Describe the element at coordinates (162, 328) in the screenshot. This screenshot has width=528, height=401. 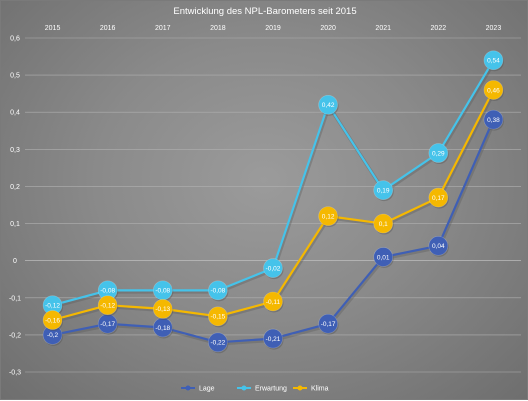
I see `data-label: -0,18` at that location.